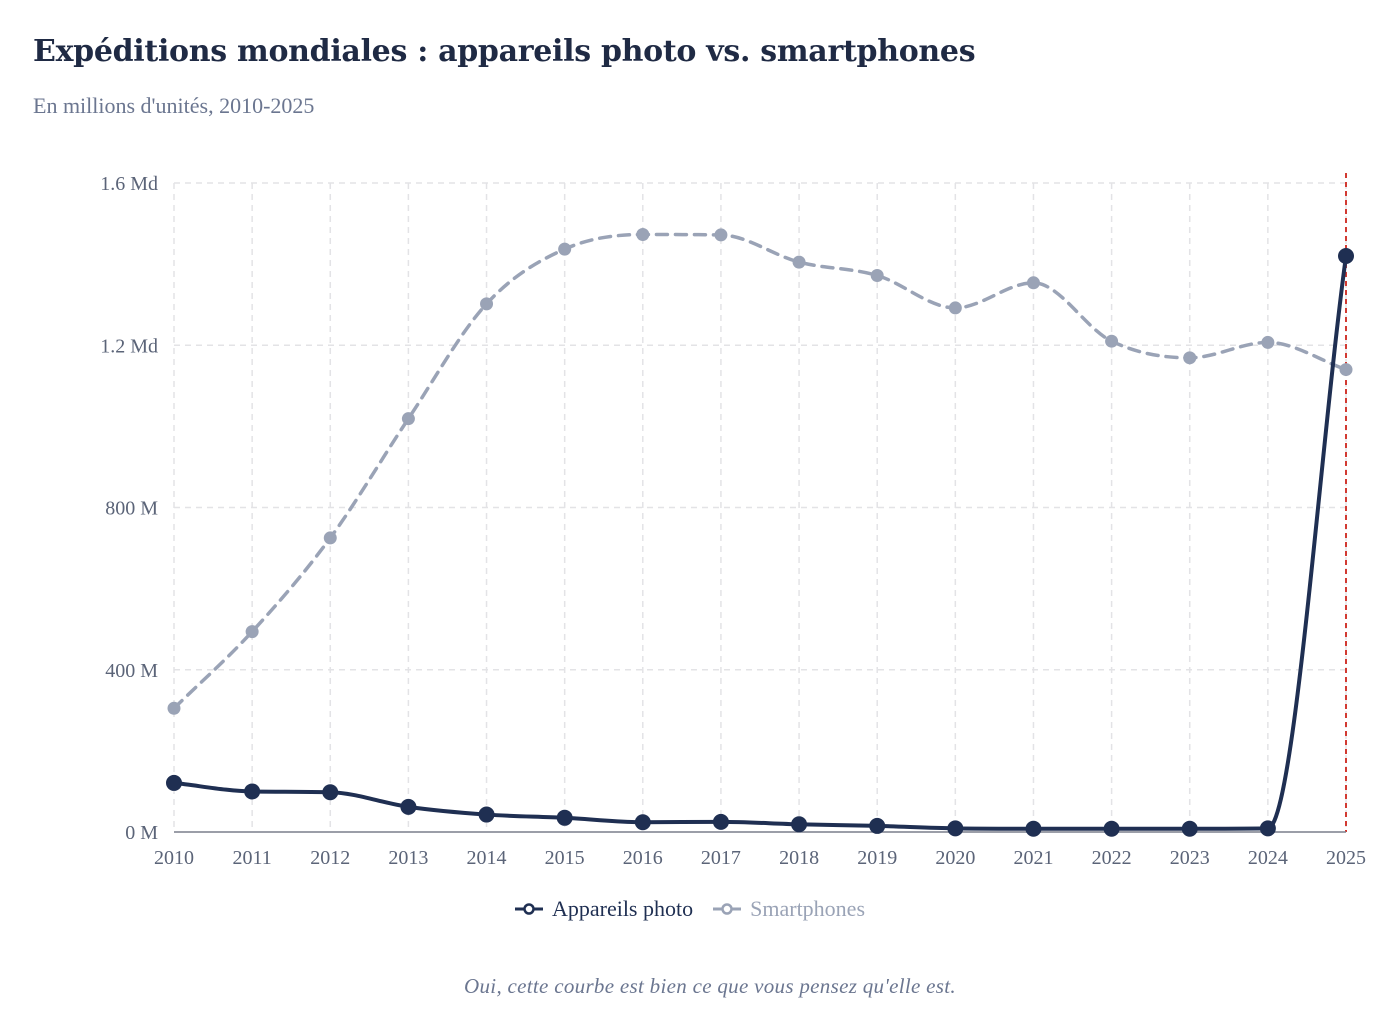  What do you see at coordinates (1033, 858) in the screenshot?
I see `x-tick-label: 2021` at bounding box center [1033, 858].